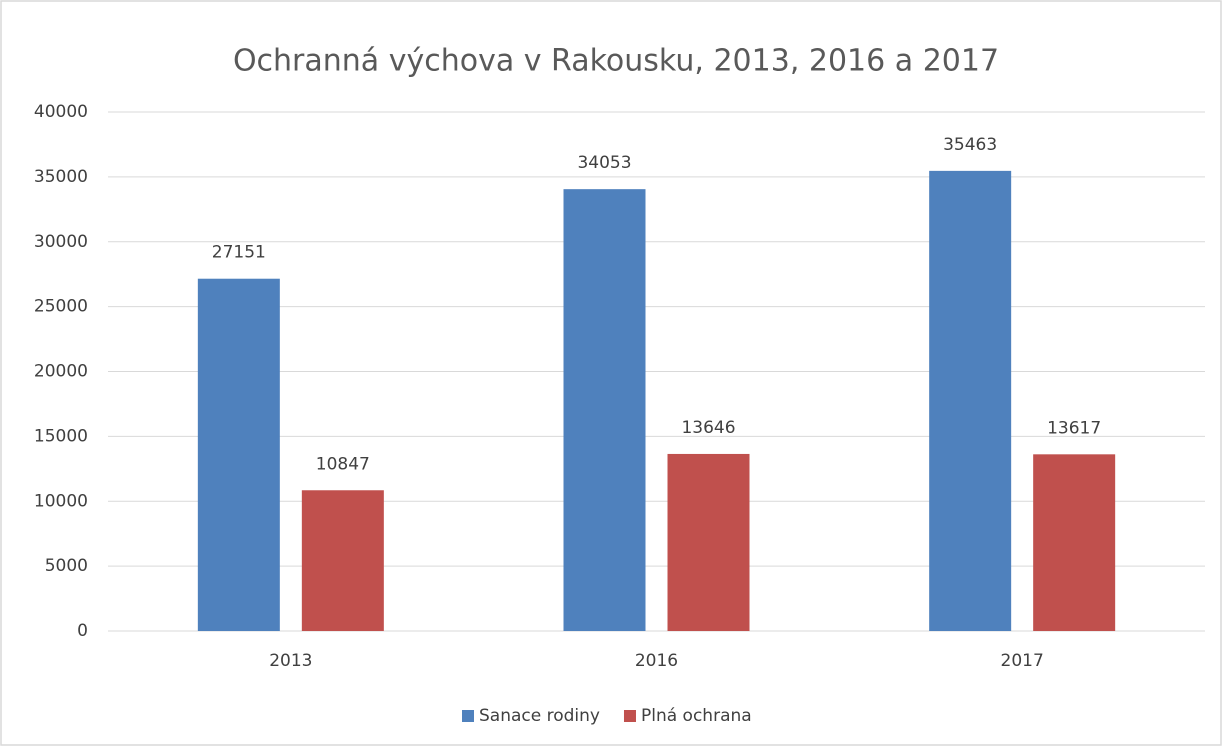 This screenshot has width=1223, height=747. What do you see at coordinates (1022, 661) in the screenshot?
I see `x-tick-label: 2017` at bounding box center [1022, 661].